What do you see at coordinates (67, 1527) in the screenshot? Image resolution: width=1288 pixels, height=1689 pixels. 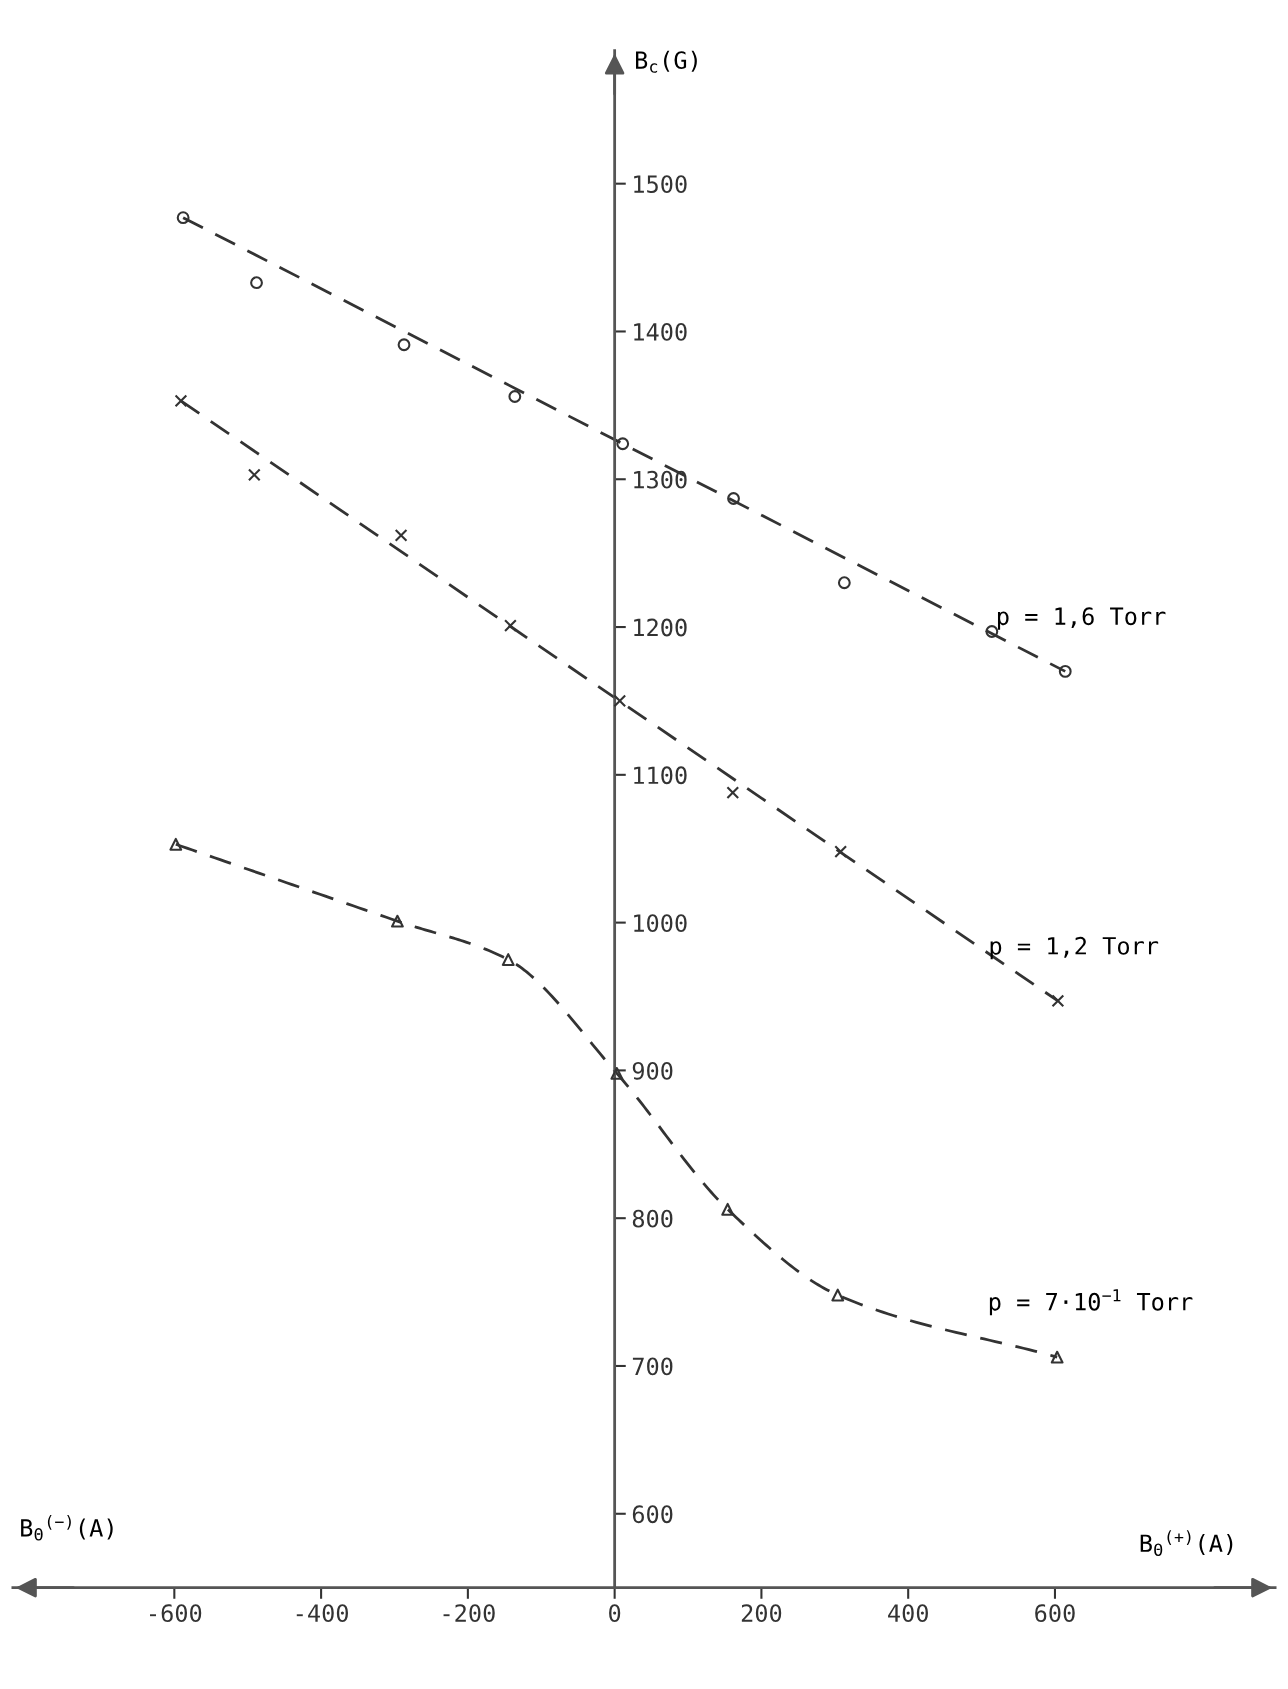 I see `annotation: B$_{Θ}$$^{(−)}$(A)` at bounding box center [67, 1527].